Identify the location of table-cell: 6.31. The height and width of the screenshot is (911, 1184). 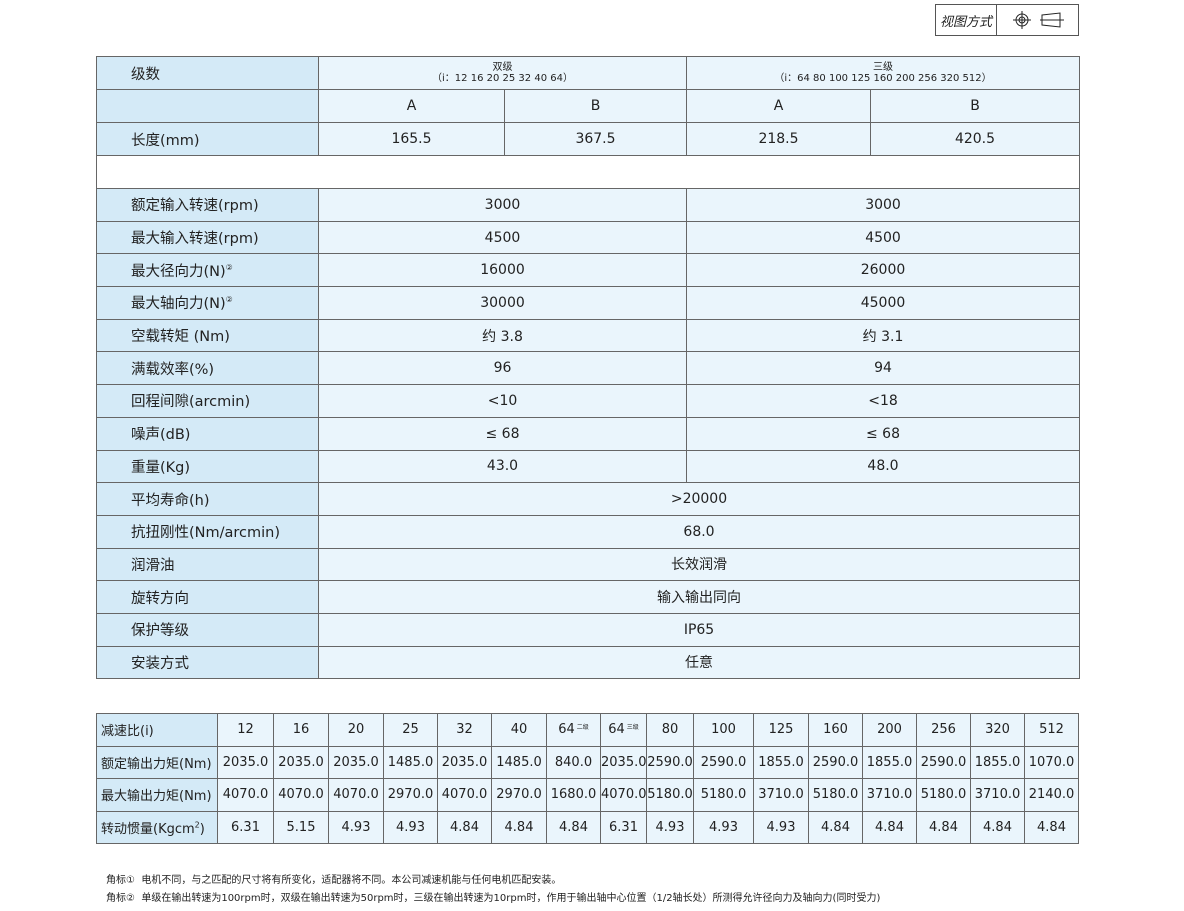
(245, 827).